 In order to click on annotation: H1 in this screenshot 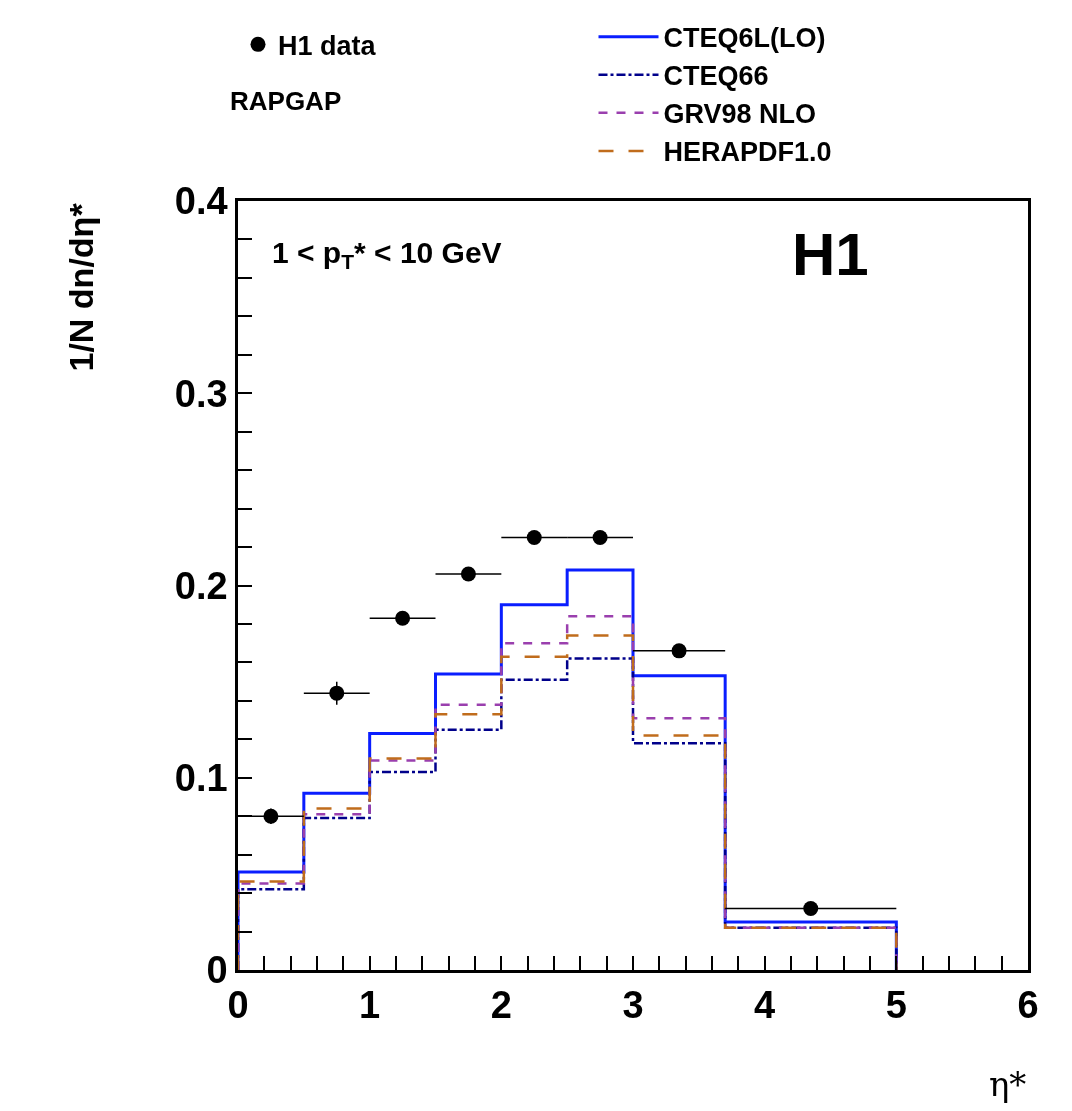, I will do `click(830, 254)`.